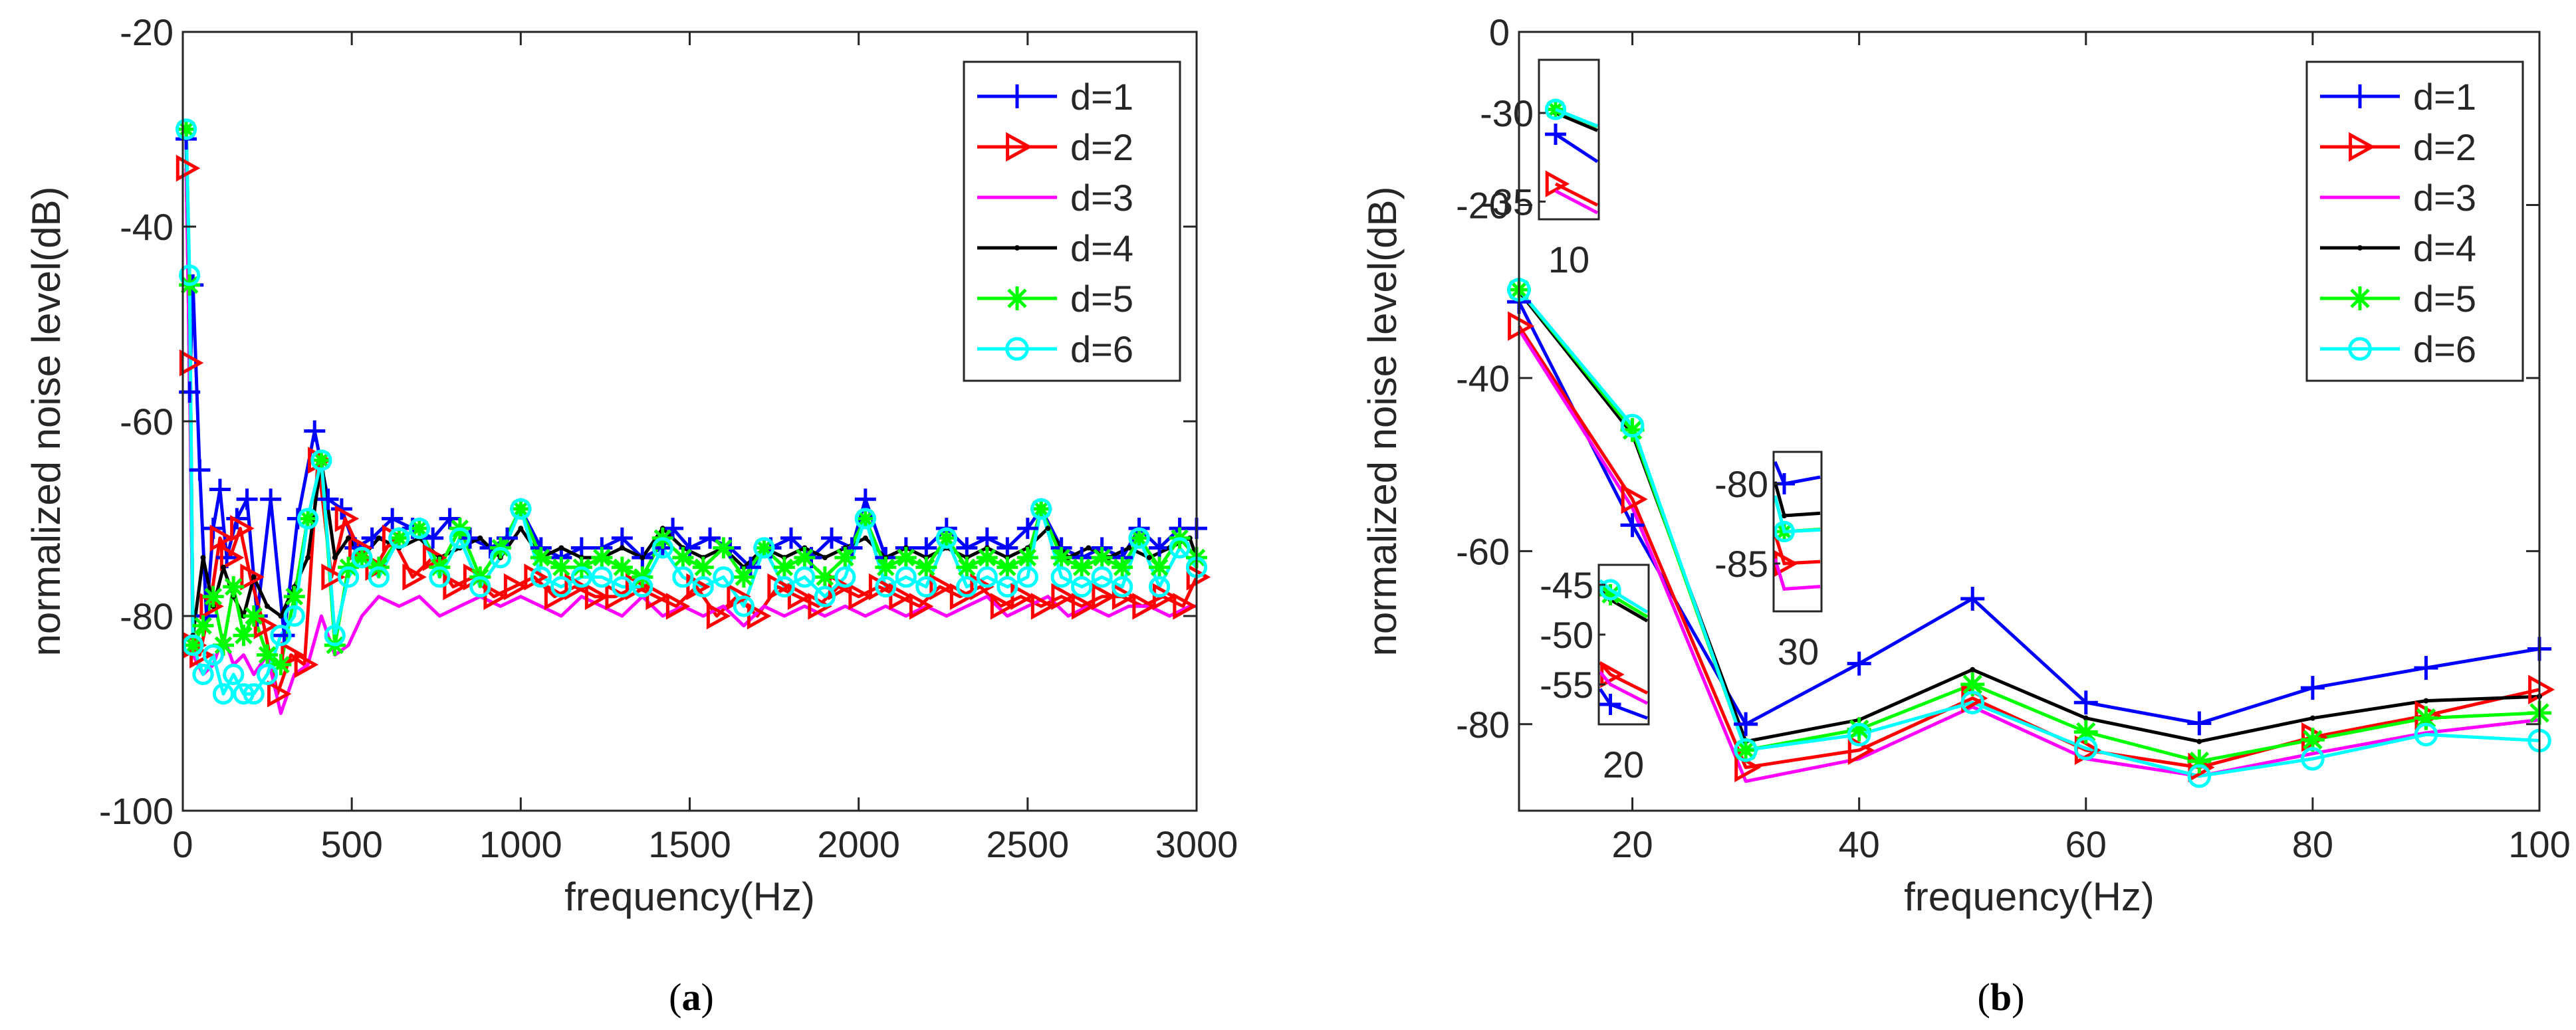 Image resolution: width=2576 pixels, height=1030 pixels. What do you see at coordinates (2029, 897) in the screenshot?
I see `x-axis-label: frequency(Hz)` at bounding box center [2029, 897].